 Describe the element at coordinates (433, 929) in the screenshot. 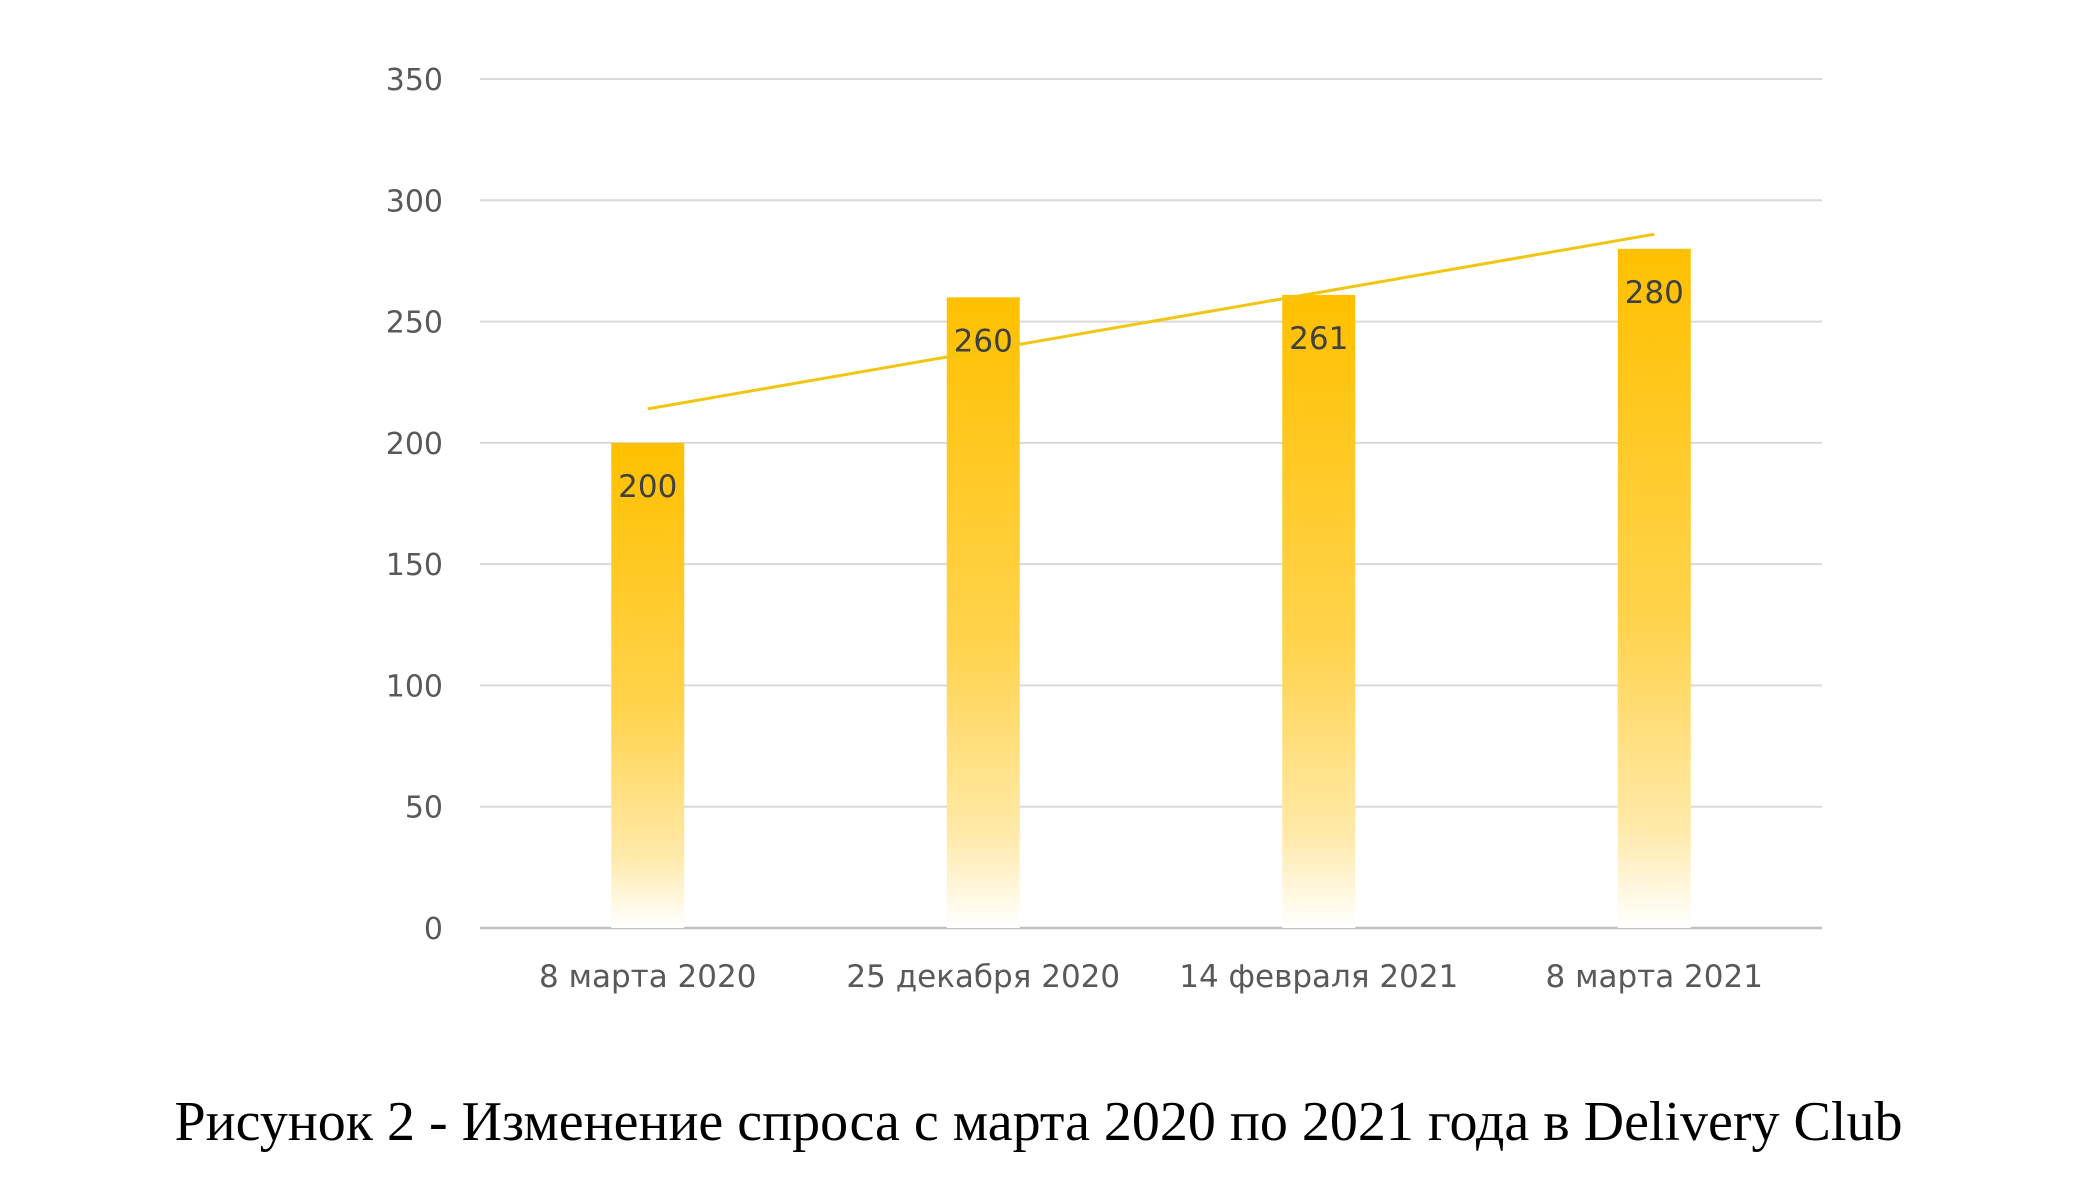

I see `y-tick-label: 0` at that location.